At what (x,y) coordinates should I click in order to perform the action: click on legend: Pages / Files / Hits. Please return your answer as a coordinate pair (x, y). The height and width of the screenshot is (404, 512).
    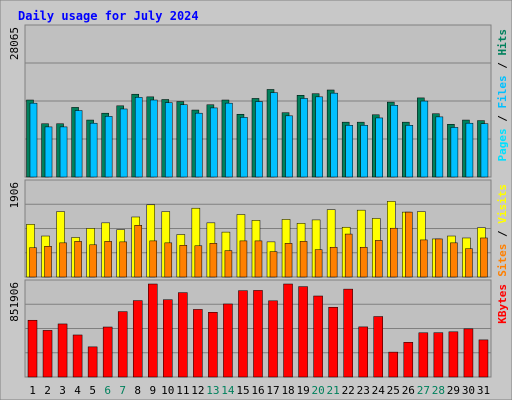
    Looking at the image, I should click on (502, 95).